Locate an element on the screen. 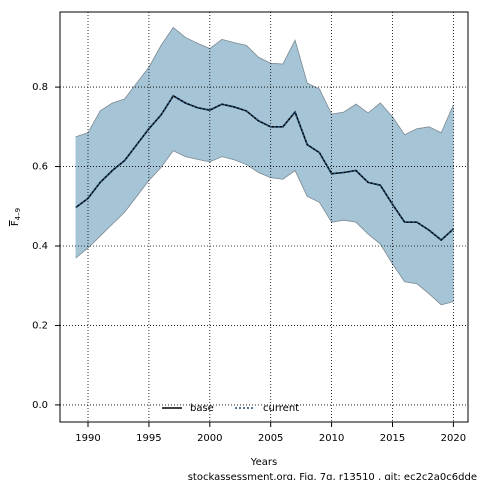 Image resolution: width=480 pixels, height=480 pixels. x-tick-label: 2000 is located at coordinates (209, 438).